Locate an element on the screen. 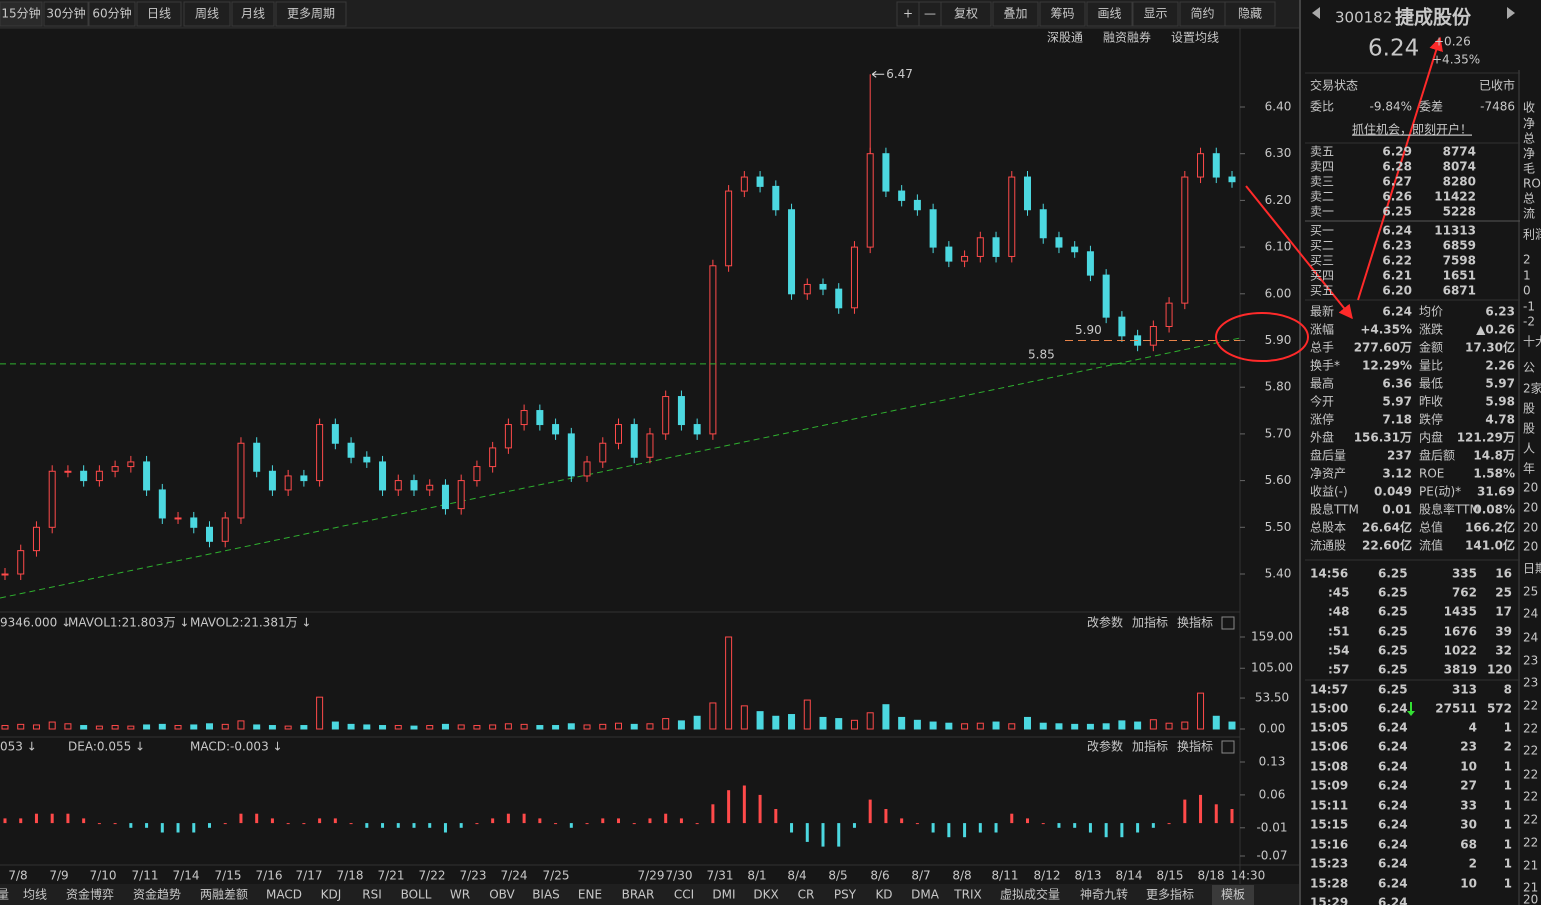 This screenshot has width=1541, height=905. side-strip-text: 十大 is located at coordinates (1532, 342).